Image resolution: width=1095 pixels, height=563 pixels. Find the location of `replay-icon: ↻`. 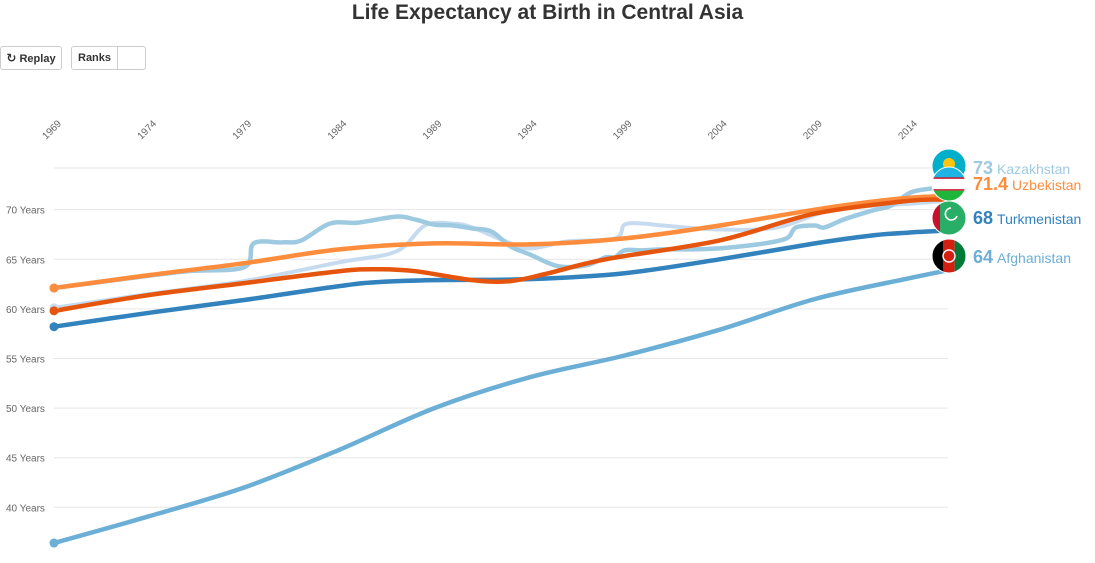

replay-icon: ↻ is located at coordinates (11, 58).